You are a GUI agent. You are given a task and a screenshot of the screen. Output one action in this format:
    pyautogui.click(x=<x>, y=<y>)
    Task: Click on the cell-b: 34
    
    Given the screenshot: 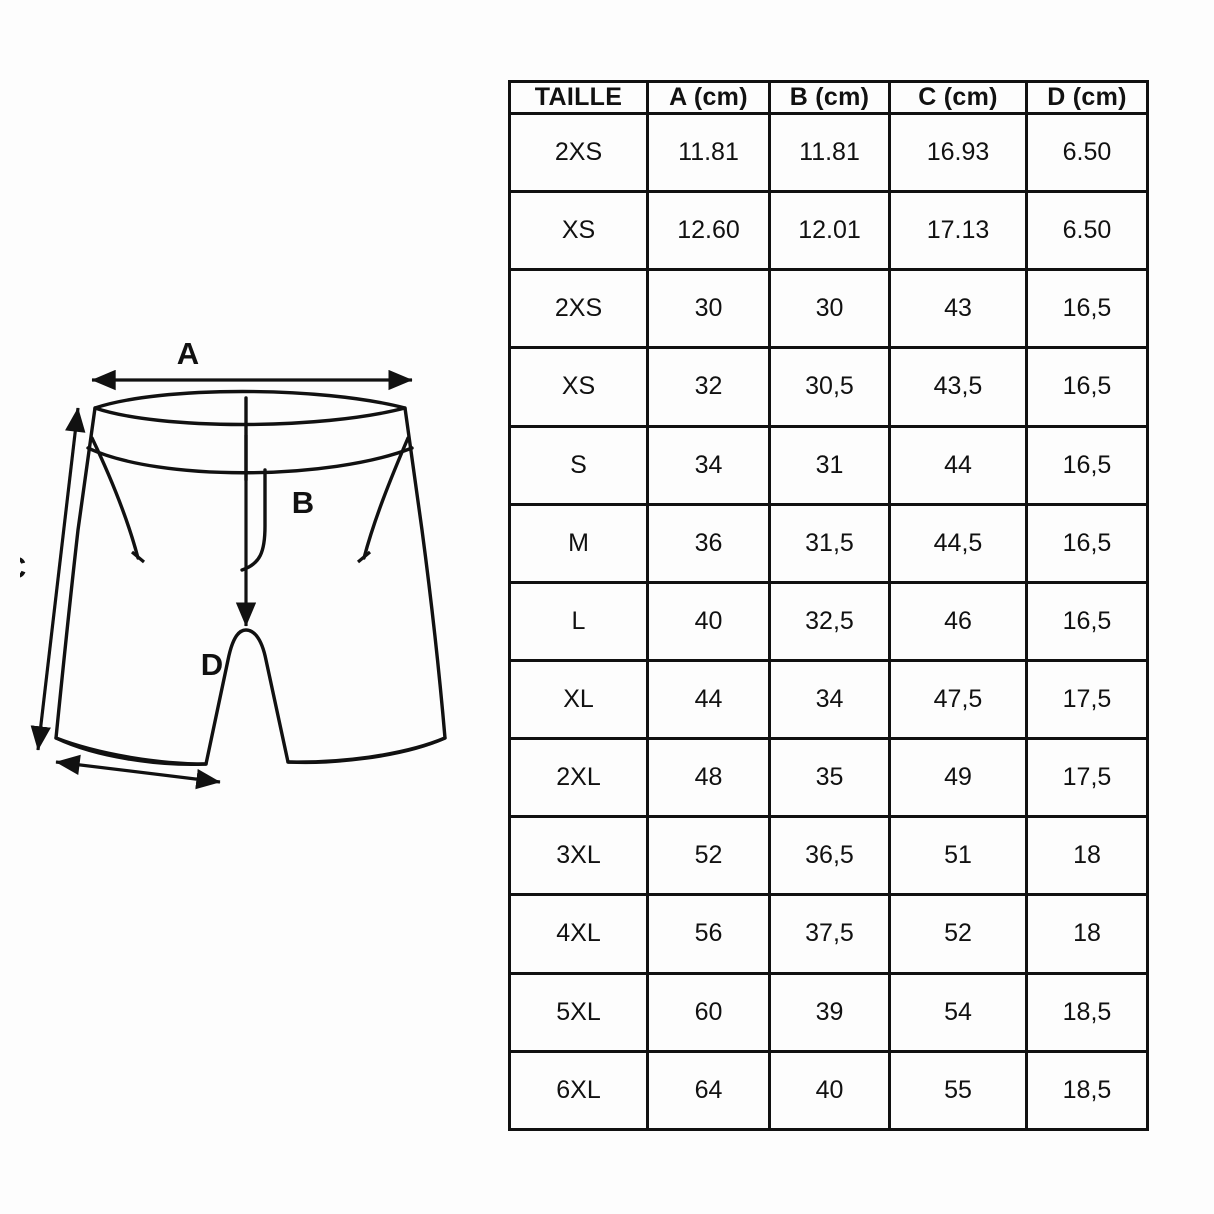 What is the action you would take?
    pyautogui.click(x=829, y=699)
    